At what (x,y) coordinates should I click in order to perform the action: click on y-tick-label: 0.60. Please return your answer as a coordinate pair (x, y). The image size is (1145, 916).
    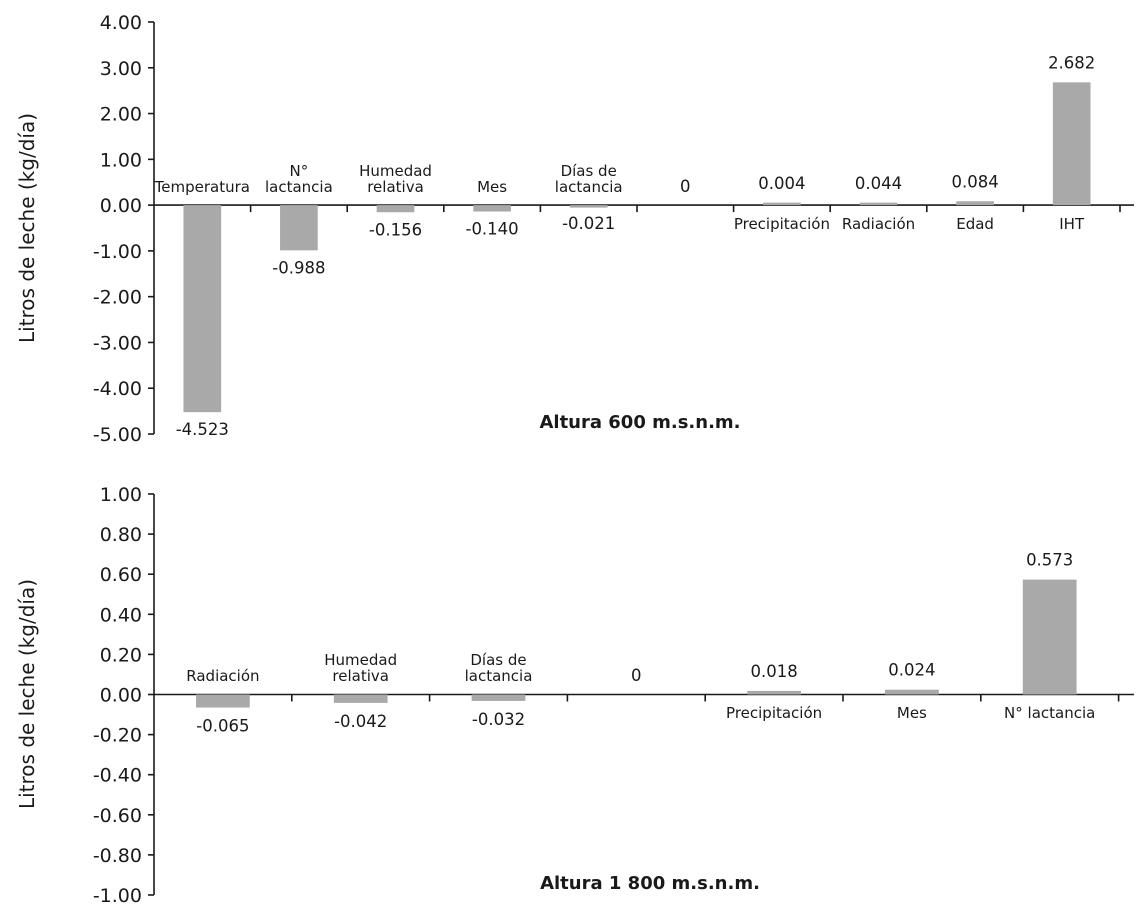
    Looking at the image, I should click on (121, 575).